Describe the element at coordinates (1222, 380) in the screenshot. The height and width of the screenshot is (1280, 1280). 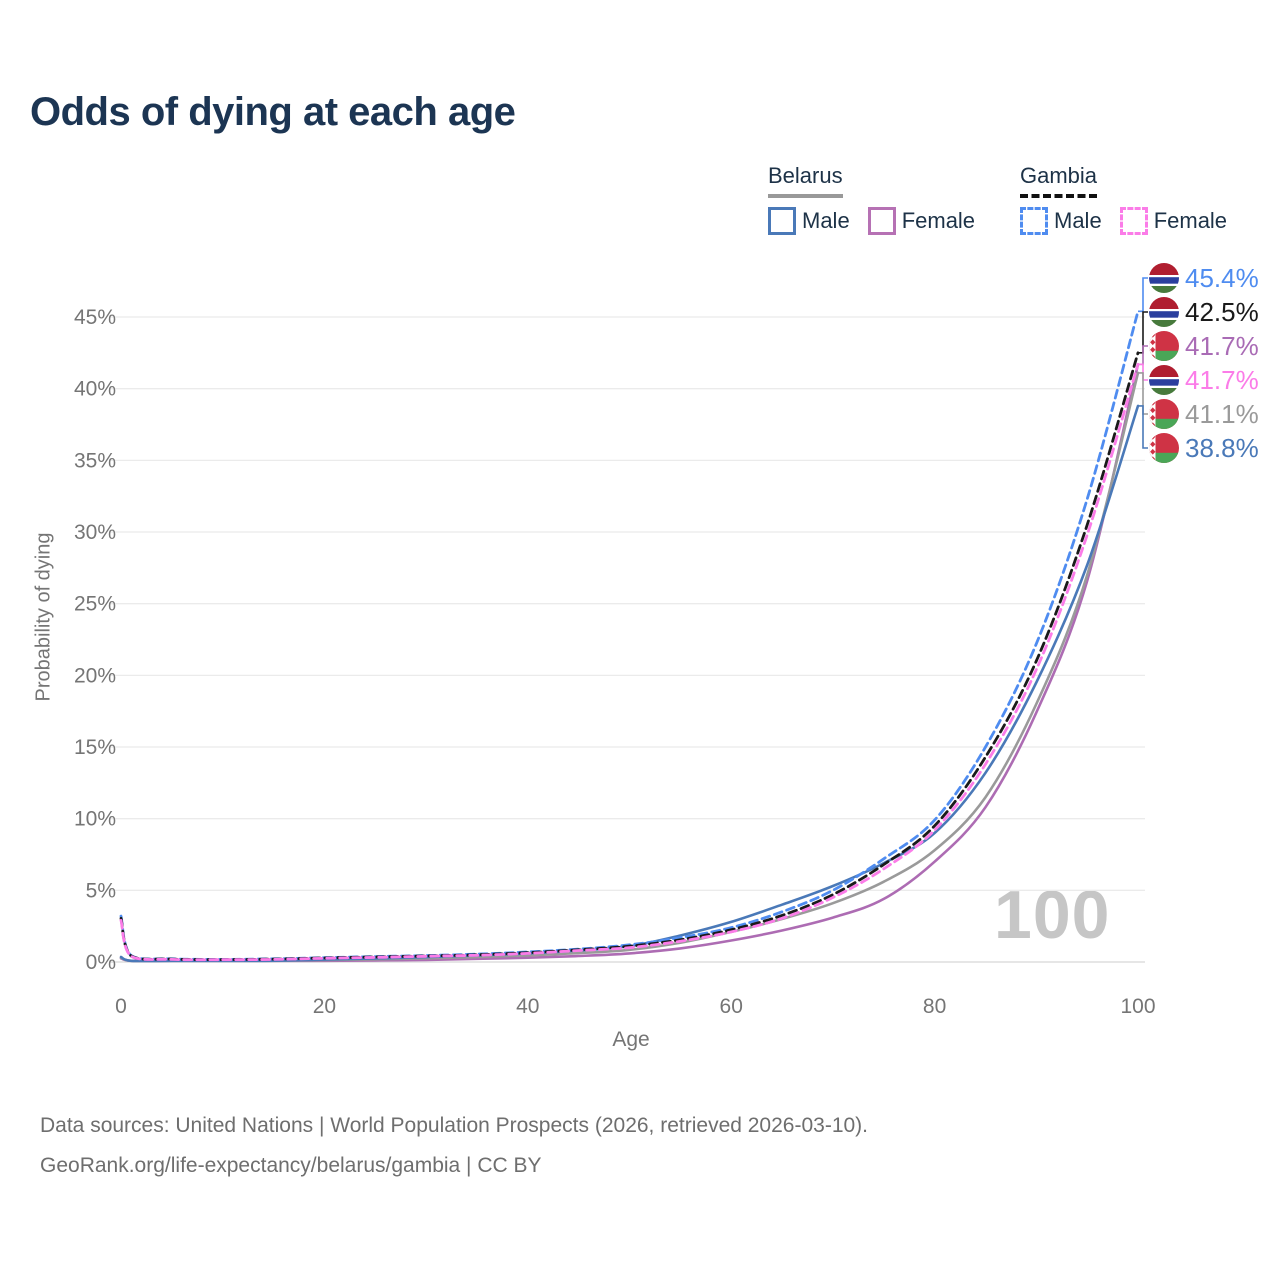
I see `end-value-gambia-female: 41.7%` at that location.